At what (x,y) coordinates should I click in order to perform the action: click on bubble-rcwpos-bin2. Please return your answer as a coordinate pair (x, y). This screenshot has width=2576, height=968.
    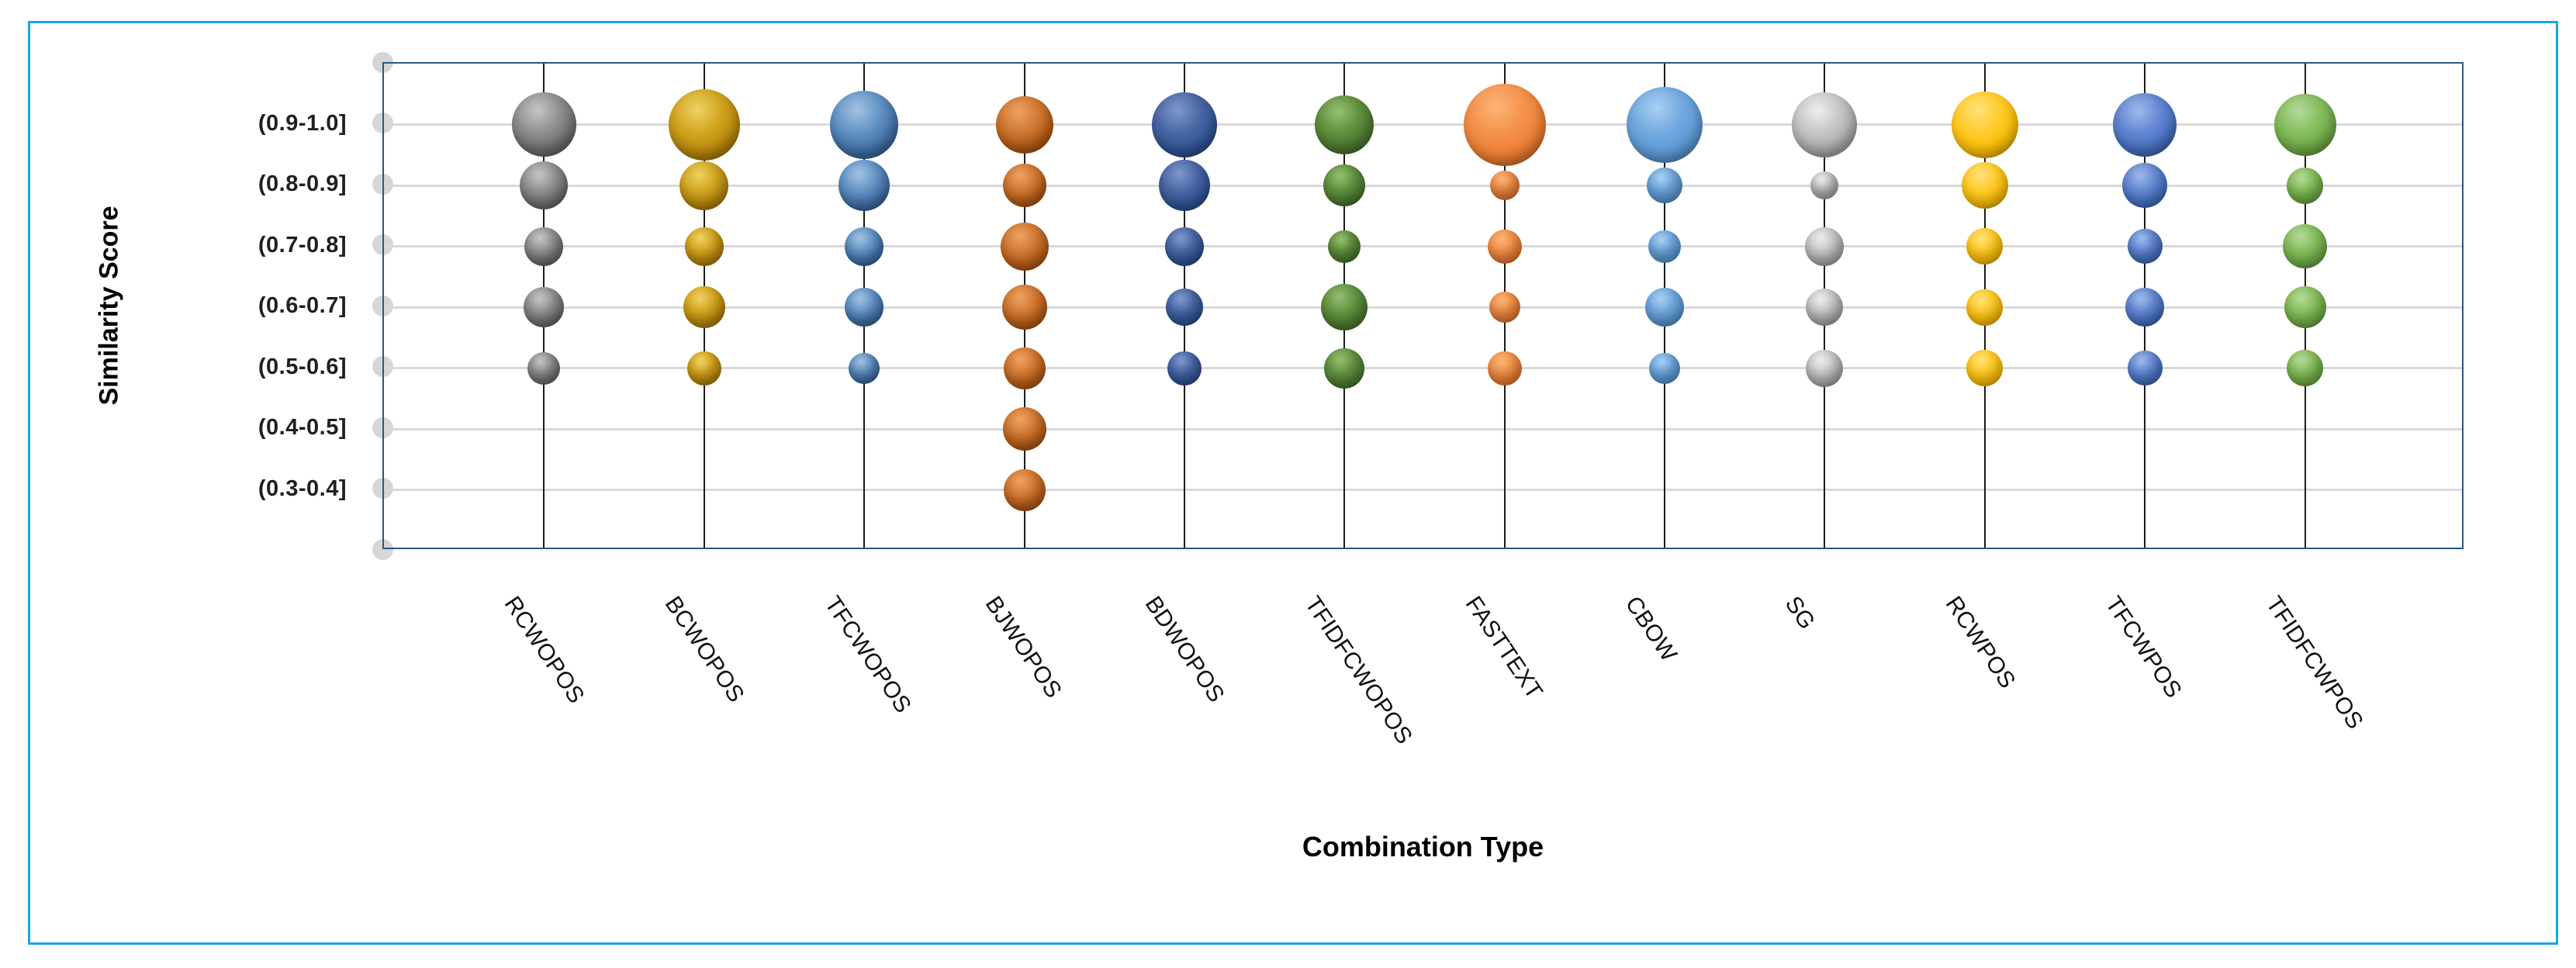
    Looking at the image, I should click on (1984, 185).